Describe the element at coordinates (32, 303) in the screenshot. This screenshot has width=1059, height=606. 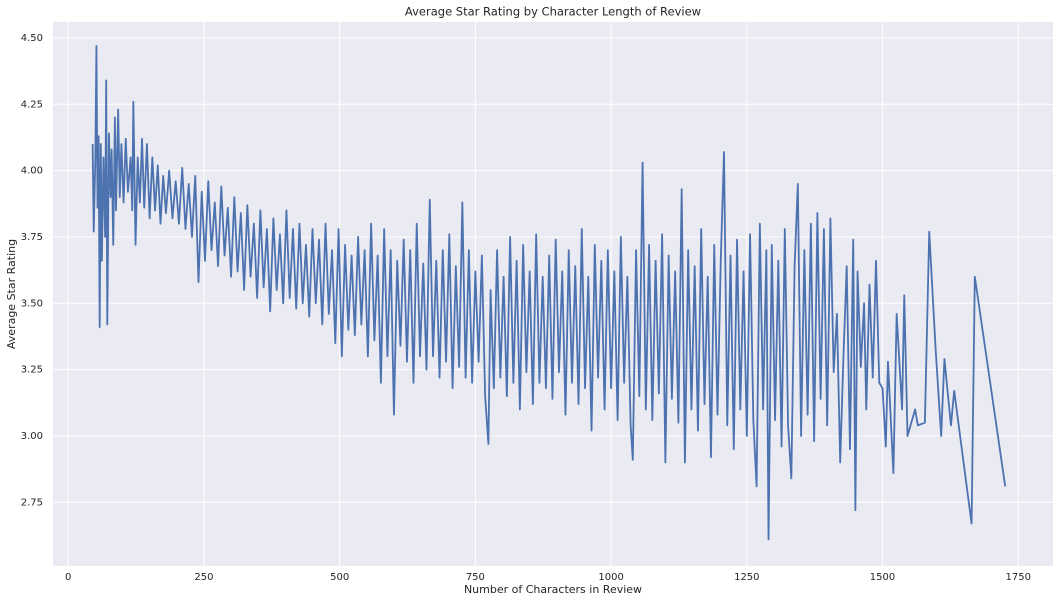
I see `y-tick-label: 3.50` at that location.